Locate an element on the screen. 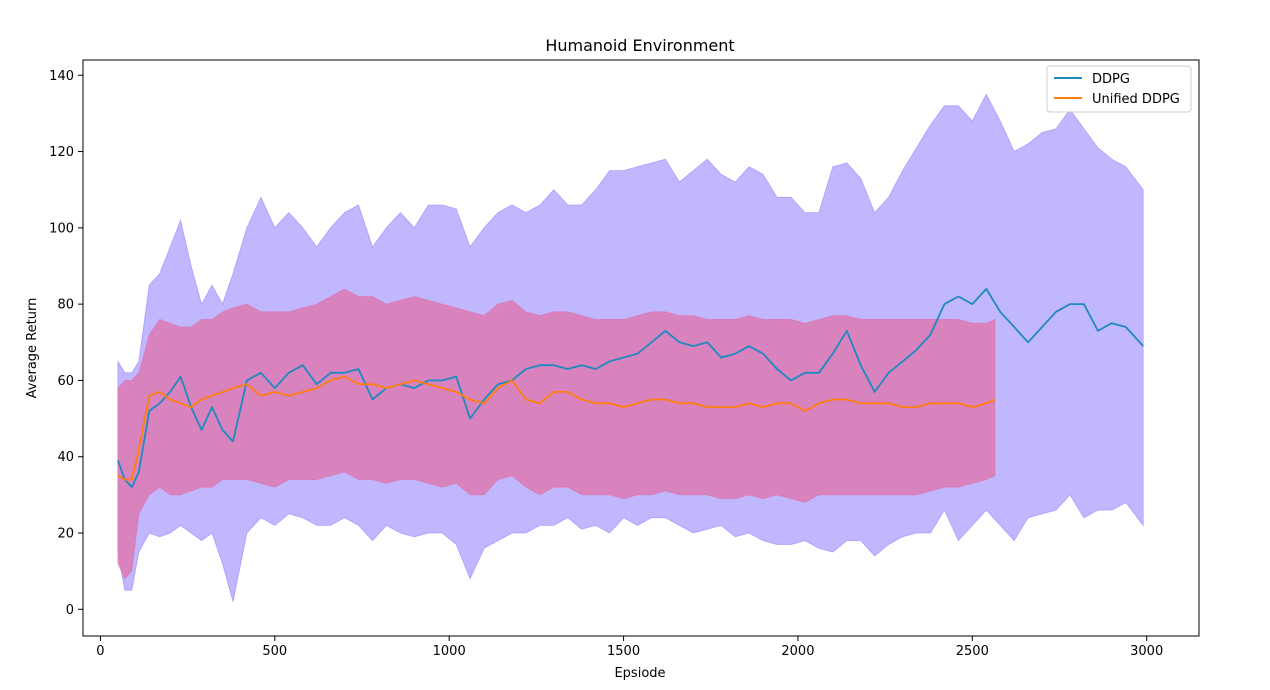  legend-box is located at coordinates (1119, 89).